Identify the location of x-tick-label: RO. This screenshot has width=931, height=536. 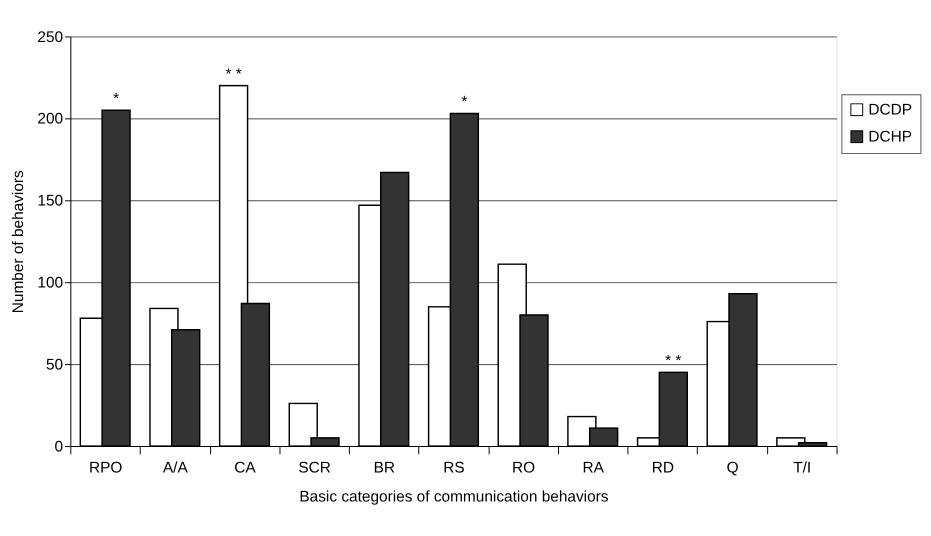
(524, 468).